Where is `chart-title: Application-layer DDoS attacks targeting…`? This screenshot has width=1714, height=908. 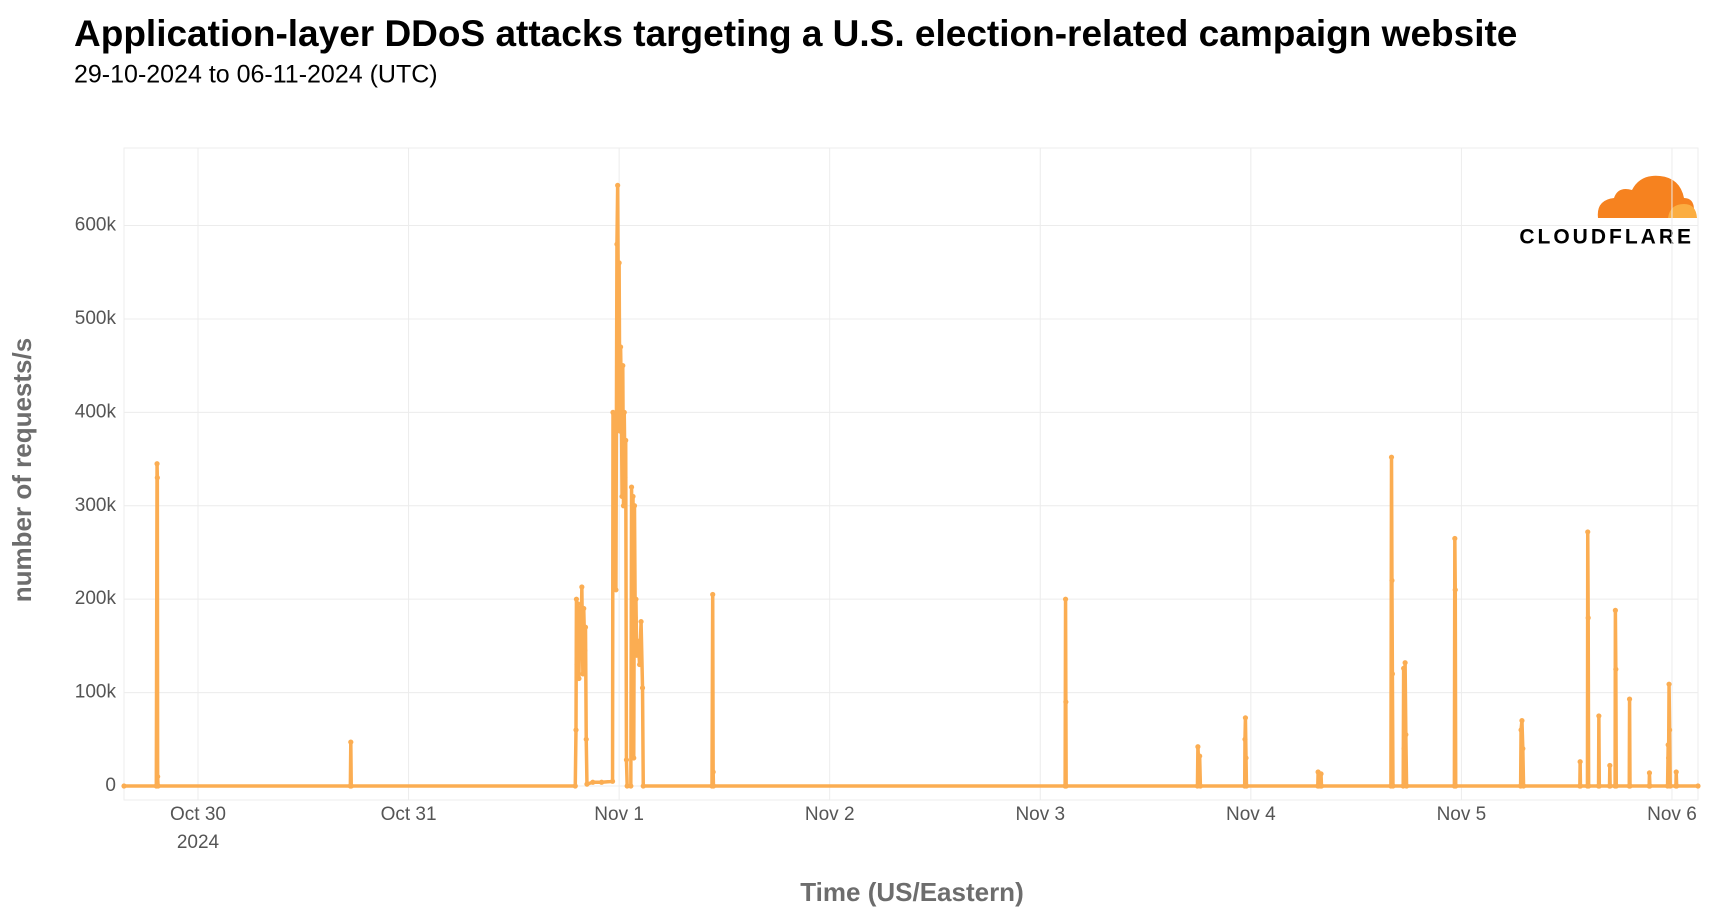
chart-title: Application-layer DDoS attacks targeting… is located at coordinates (795, 33).